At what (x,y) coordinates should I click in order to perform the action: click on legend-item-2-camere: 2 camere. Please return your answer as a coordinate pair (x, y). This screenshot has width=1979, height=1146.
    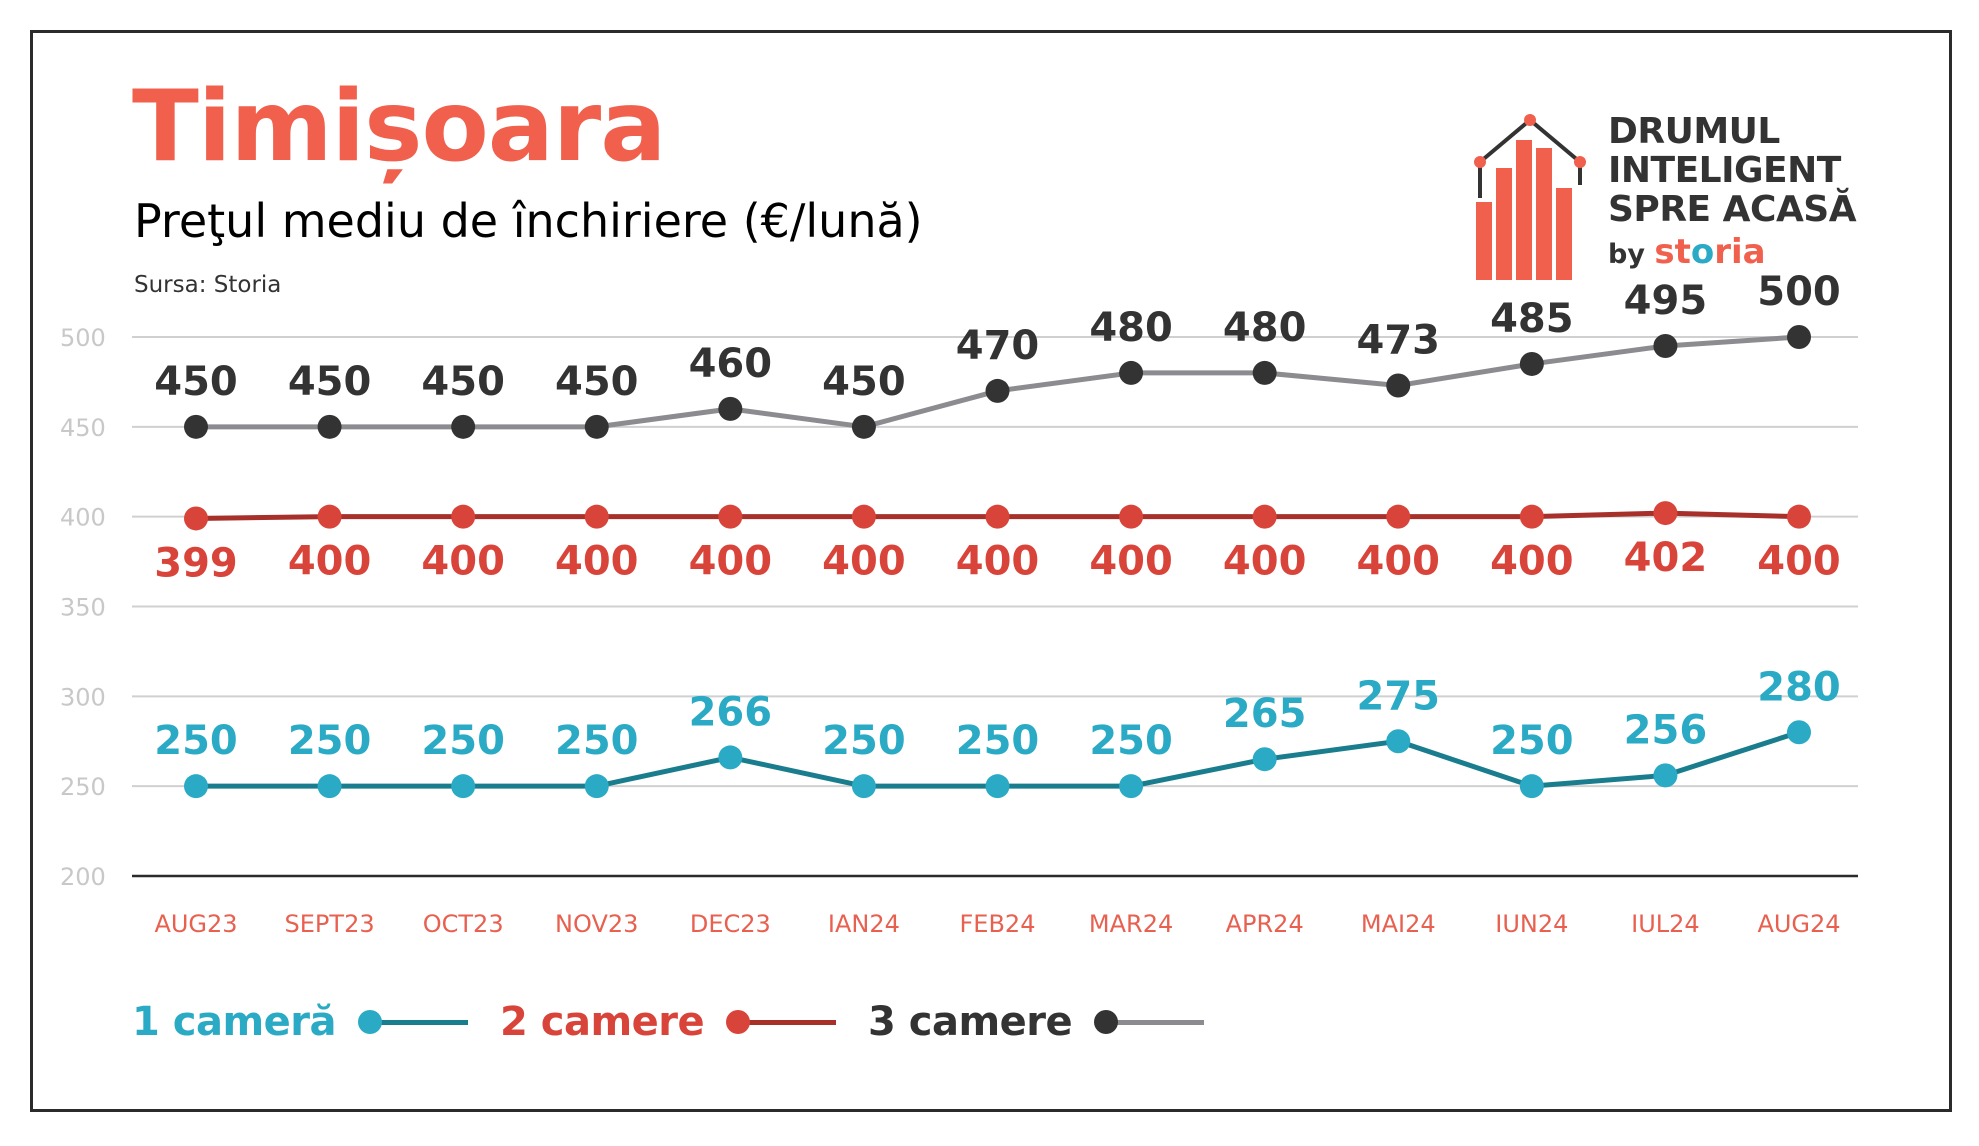
    Looking at the image, I should click on (668, 1022).